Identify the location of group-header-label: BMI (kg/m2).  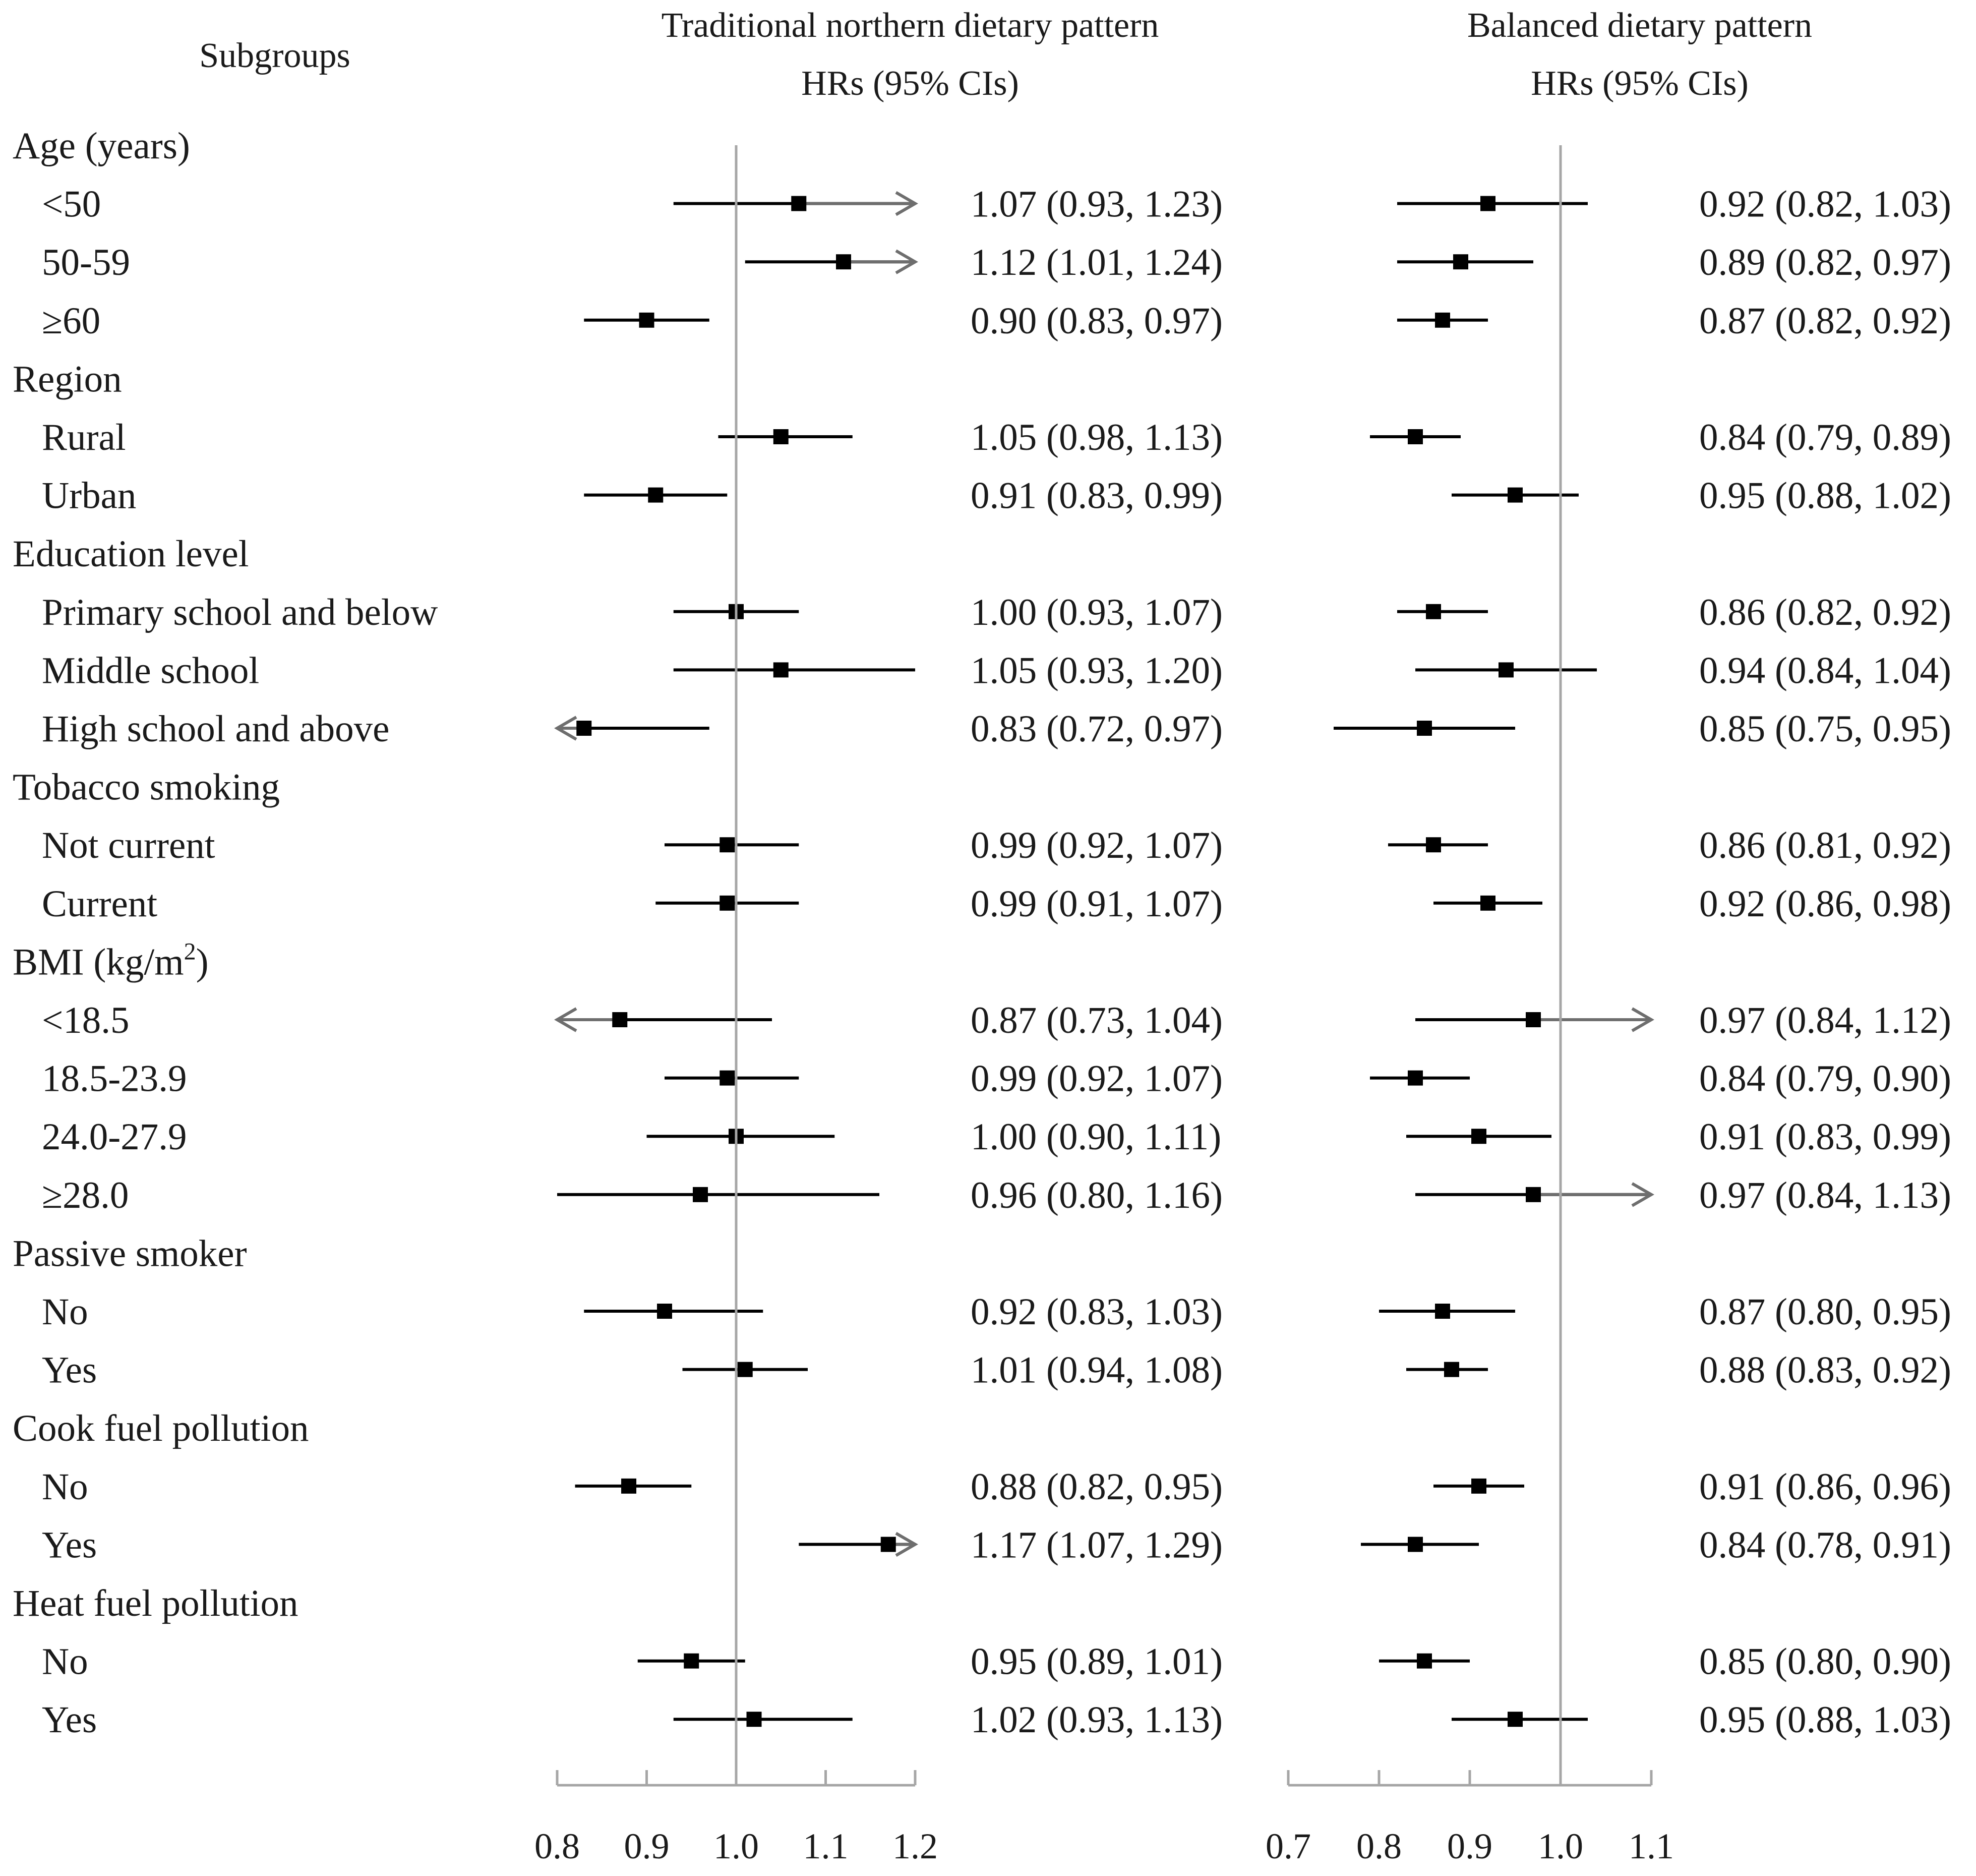
(111, 960).